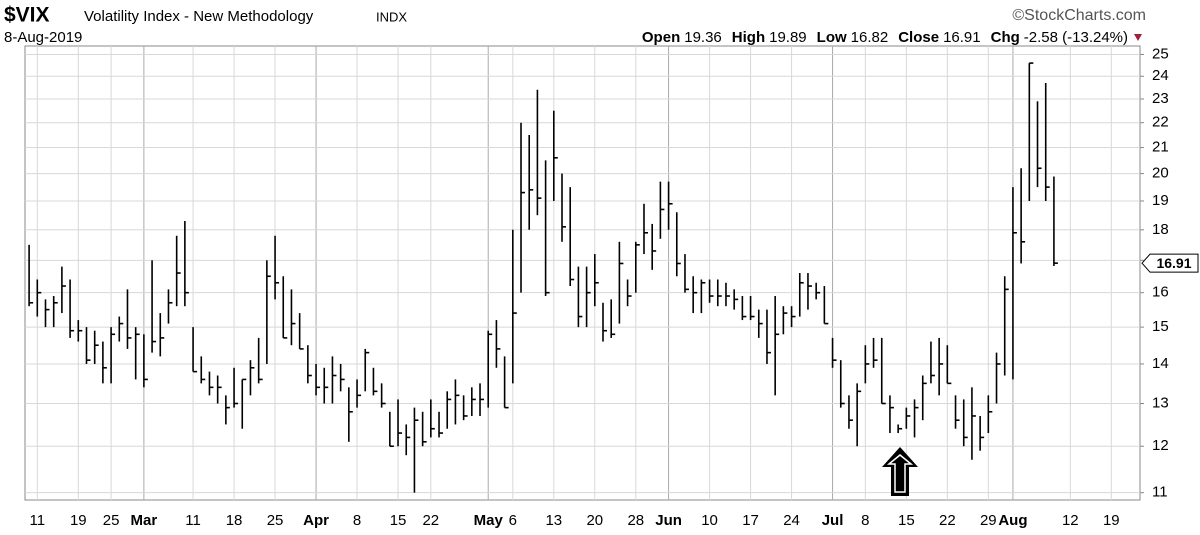 This screenshot has width=1200, height=535. I want to click on y-tick-label: 11, so click(1160, 492).